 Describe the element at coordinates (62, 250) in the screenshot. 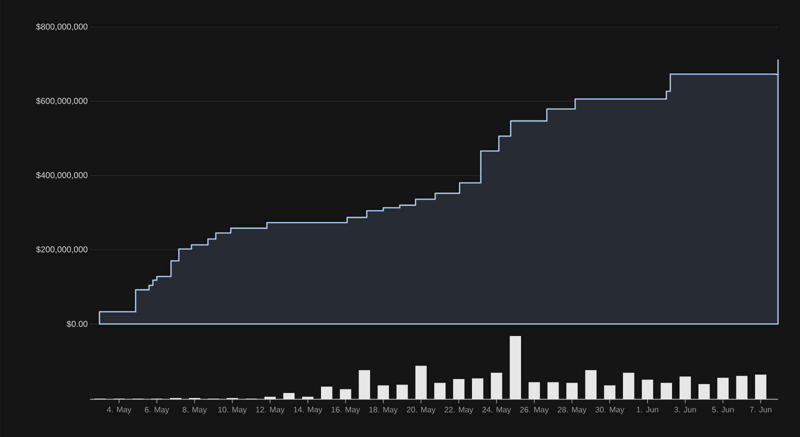

I see `y-tick-label: $200,000,000` at that location.